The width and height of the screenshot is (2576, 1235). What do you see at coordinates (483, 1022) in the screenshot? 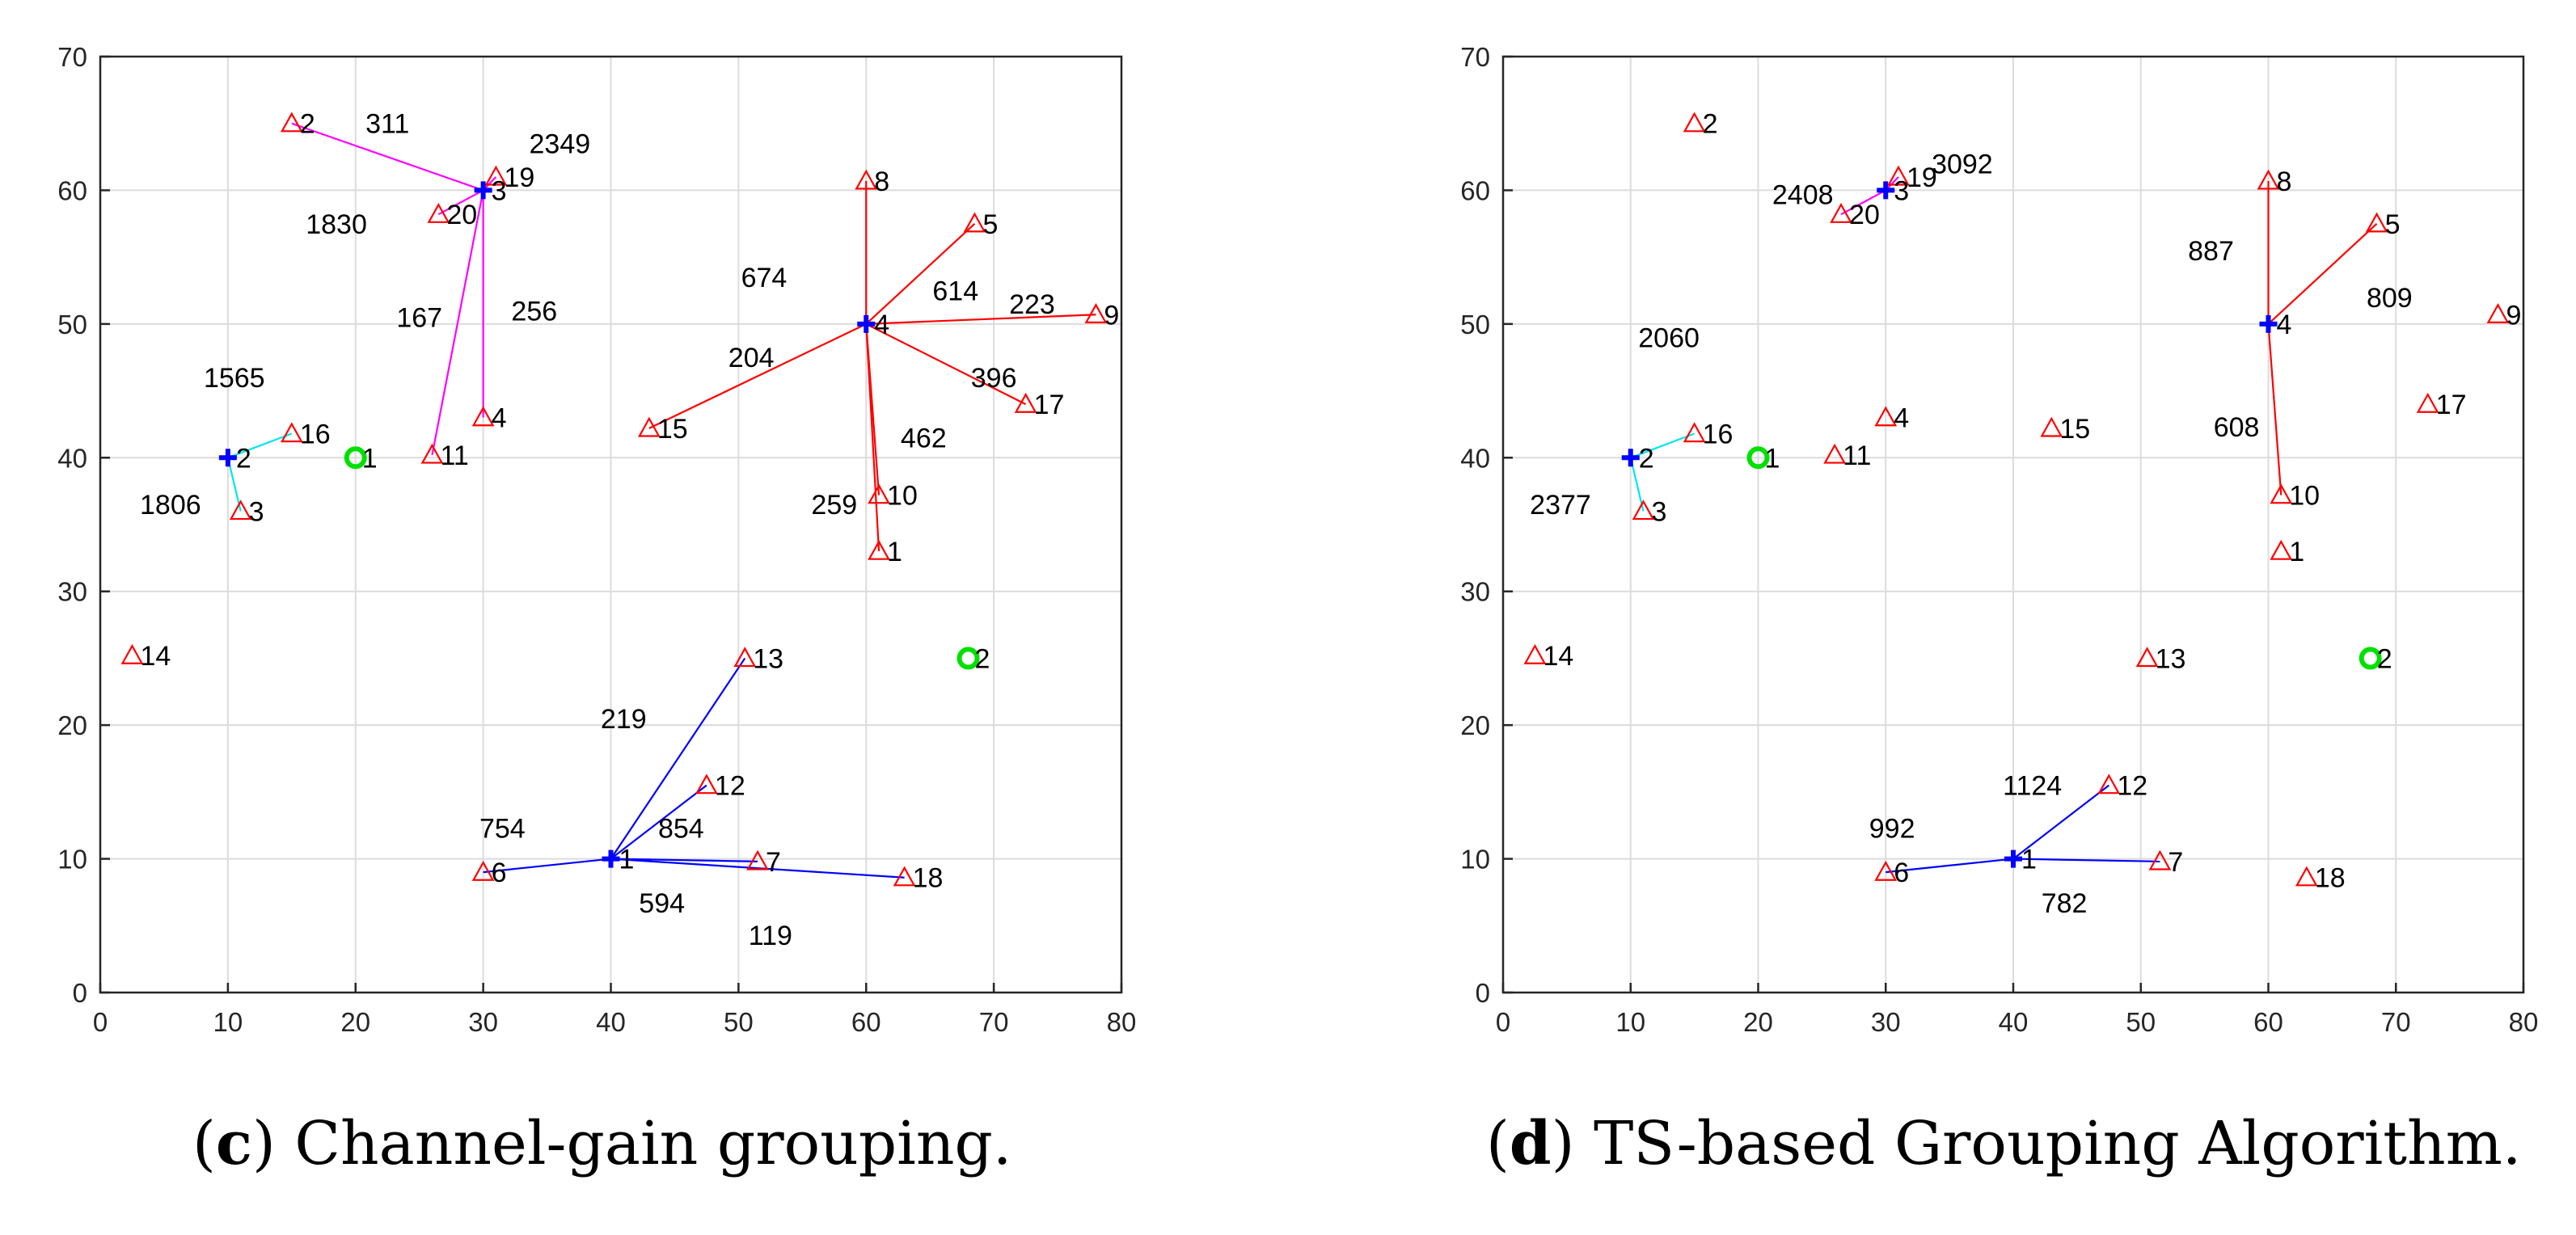
I see `x-tick-label: 30` at bounding box center [483, 1022].